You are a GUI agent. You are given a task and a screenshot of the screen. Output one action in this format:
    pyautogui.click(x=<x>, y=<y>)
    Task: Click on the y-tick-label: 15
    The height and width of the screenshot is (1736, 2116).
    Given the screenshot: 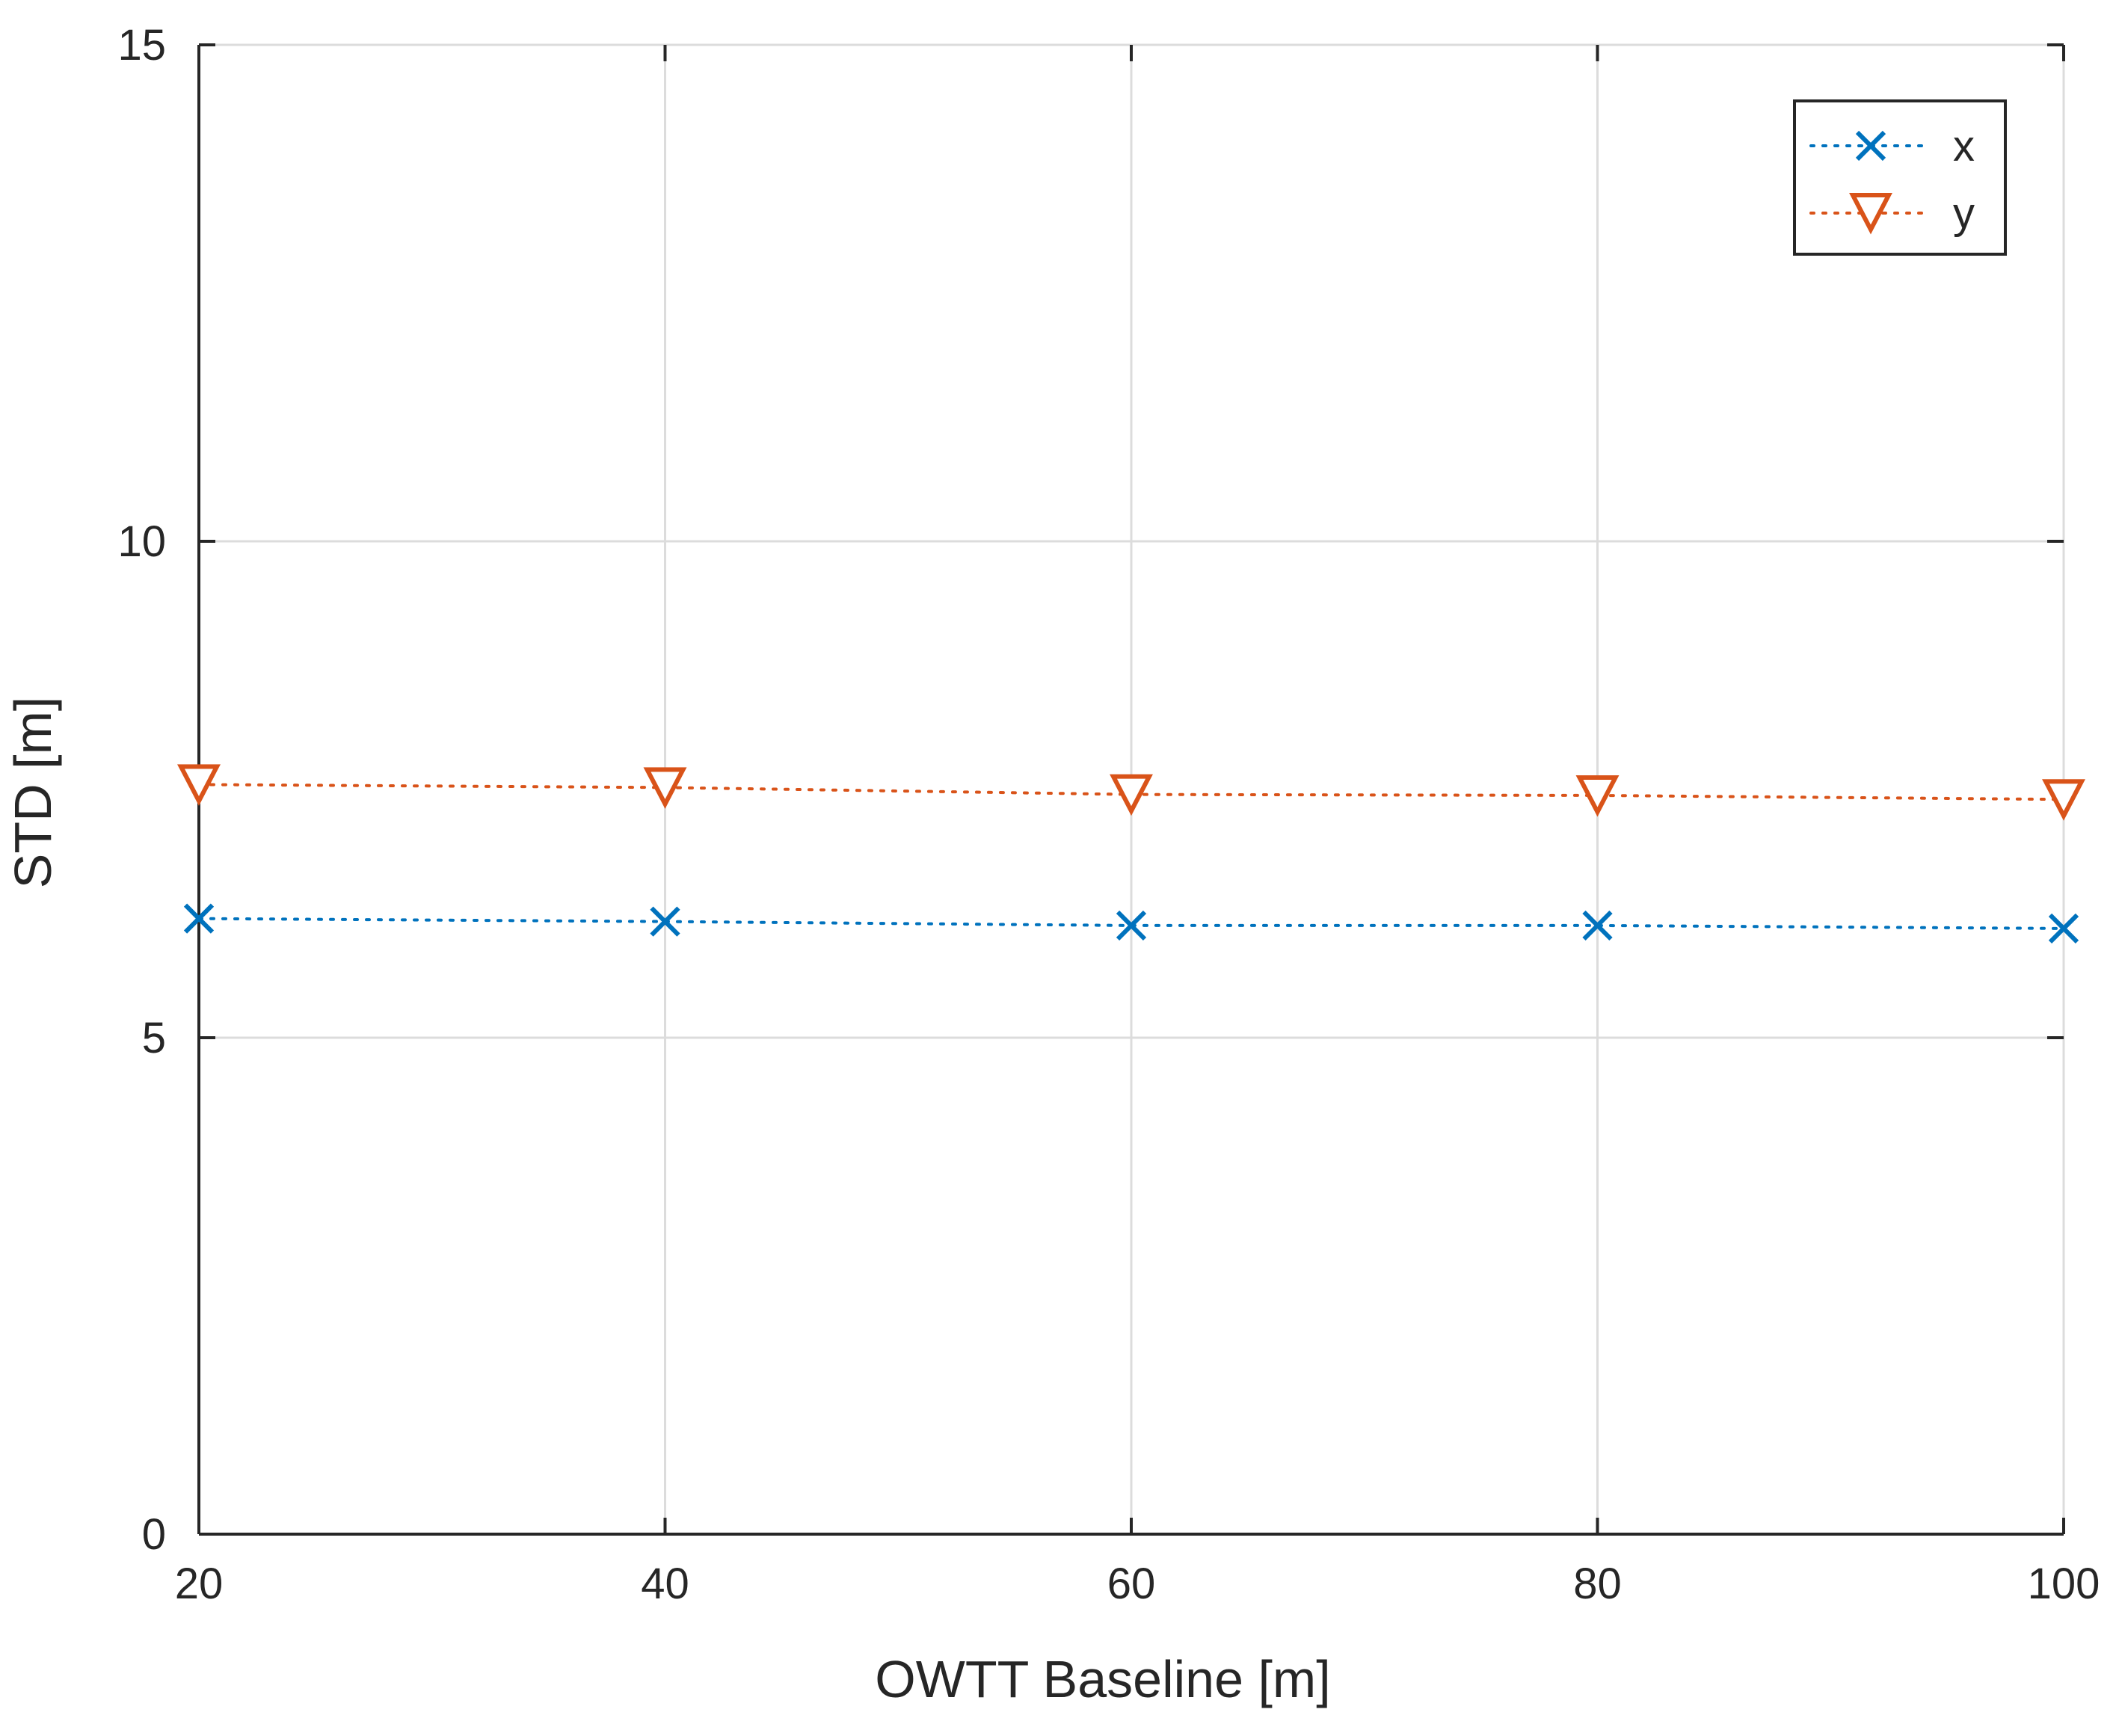 What is the action you would take?
    pyautogui.click(x=141, y=45)
    